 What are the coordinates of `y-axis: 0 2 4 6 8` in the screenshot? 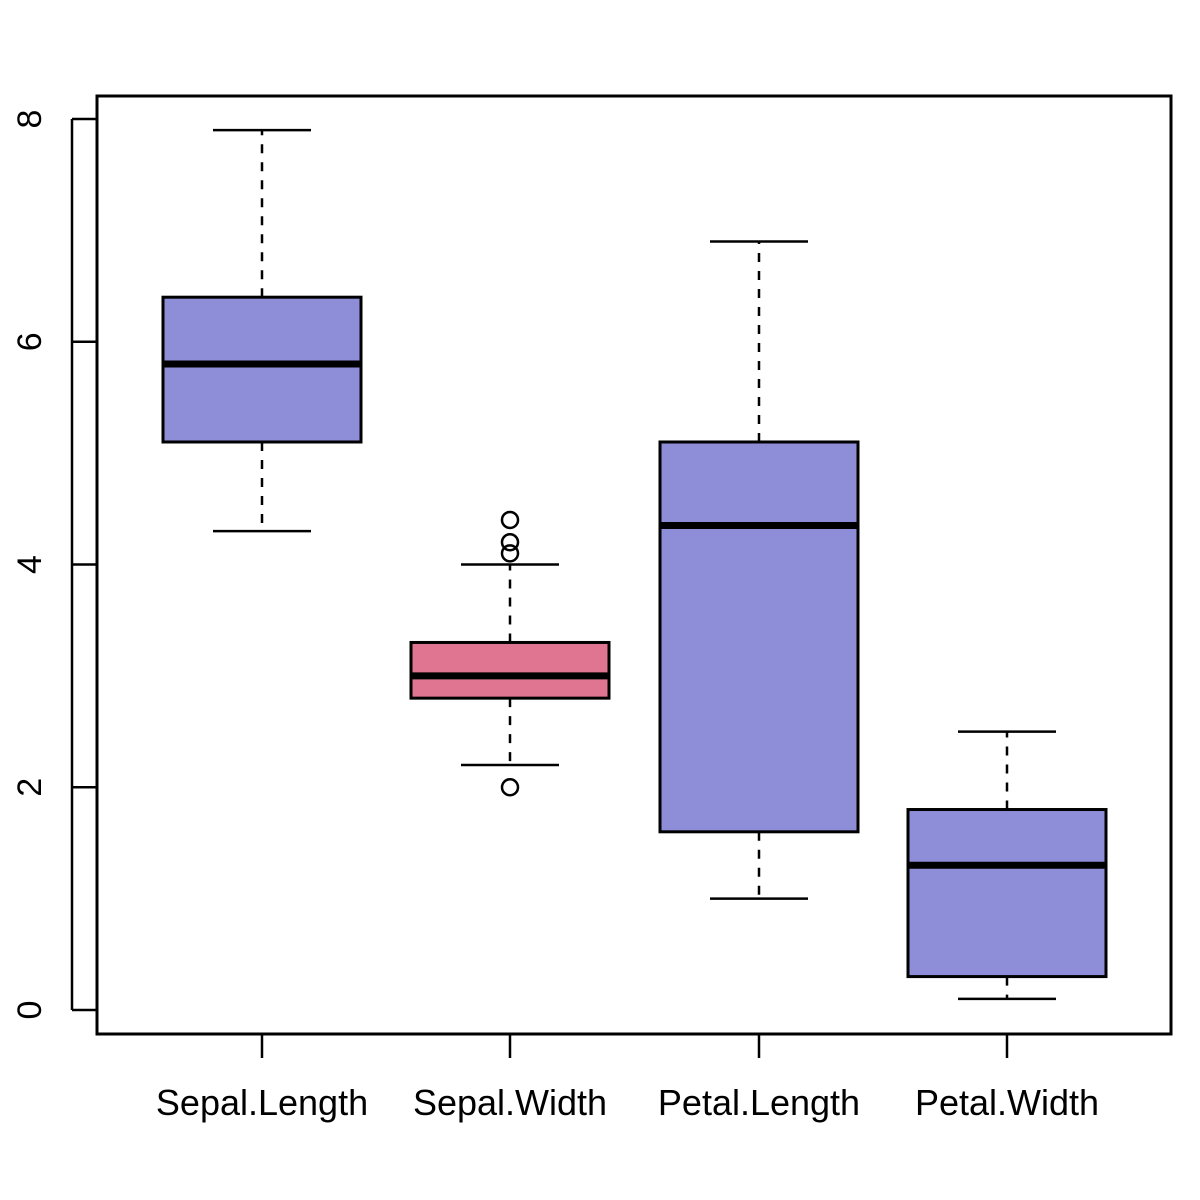 It's located at (54, 565).